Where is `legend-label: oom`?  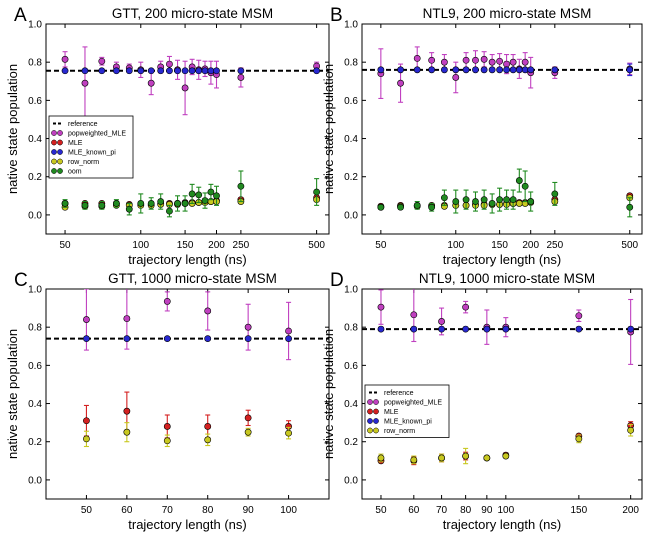
legend-label: oom is located at coordinates (75, 172).